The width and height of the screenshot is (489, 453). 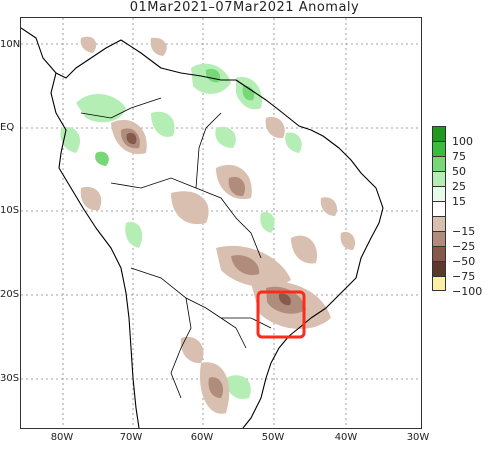 What do you see at coordinates (281, 314) in the screenshot?
I see `highlight-box` at bounding box center [281, 314].